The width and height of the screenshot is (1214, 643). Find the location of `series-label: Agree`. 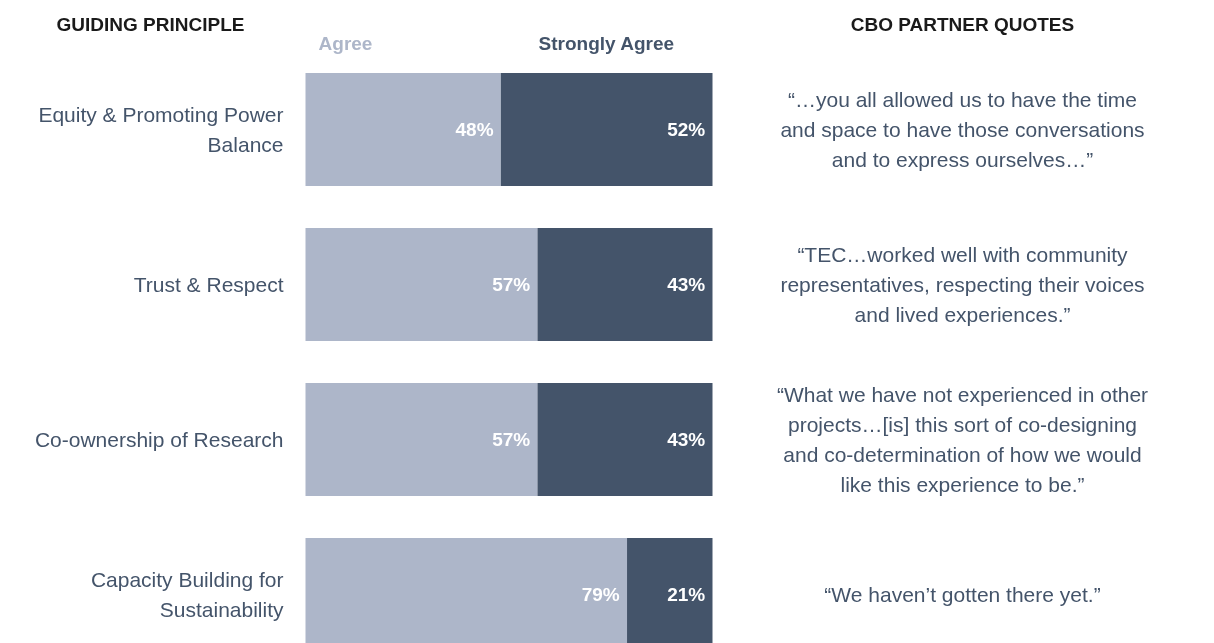

series-label: Agree is located at coordinates (345, 43).